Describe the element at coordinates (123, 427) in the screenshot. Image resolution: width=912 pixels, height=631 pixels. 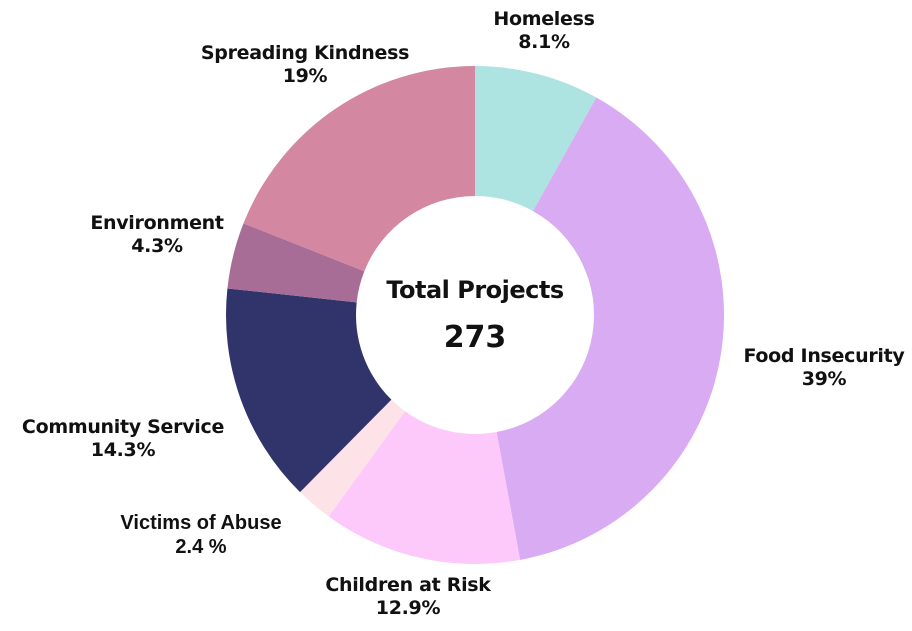
I see `label-community-service-name: Community Service` at that location.